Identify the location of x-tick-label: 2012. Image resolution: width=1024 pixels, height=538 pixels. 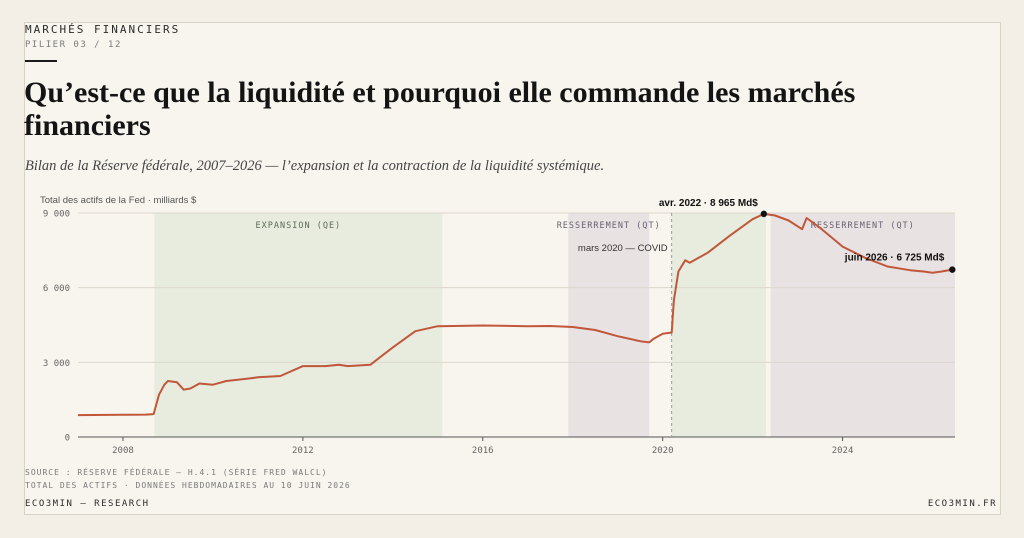
(303, 451).